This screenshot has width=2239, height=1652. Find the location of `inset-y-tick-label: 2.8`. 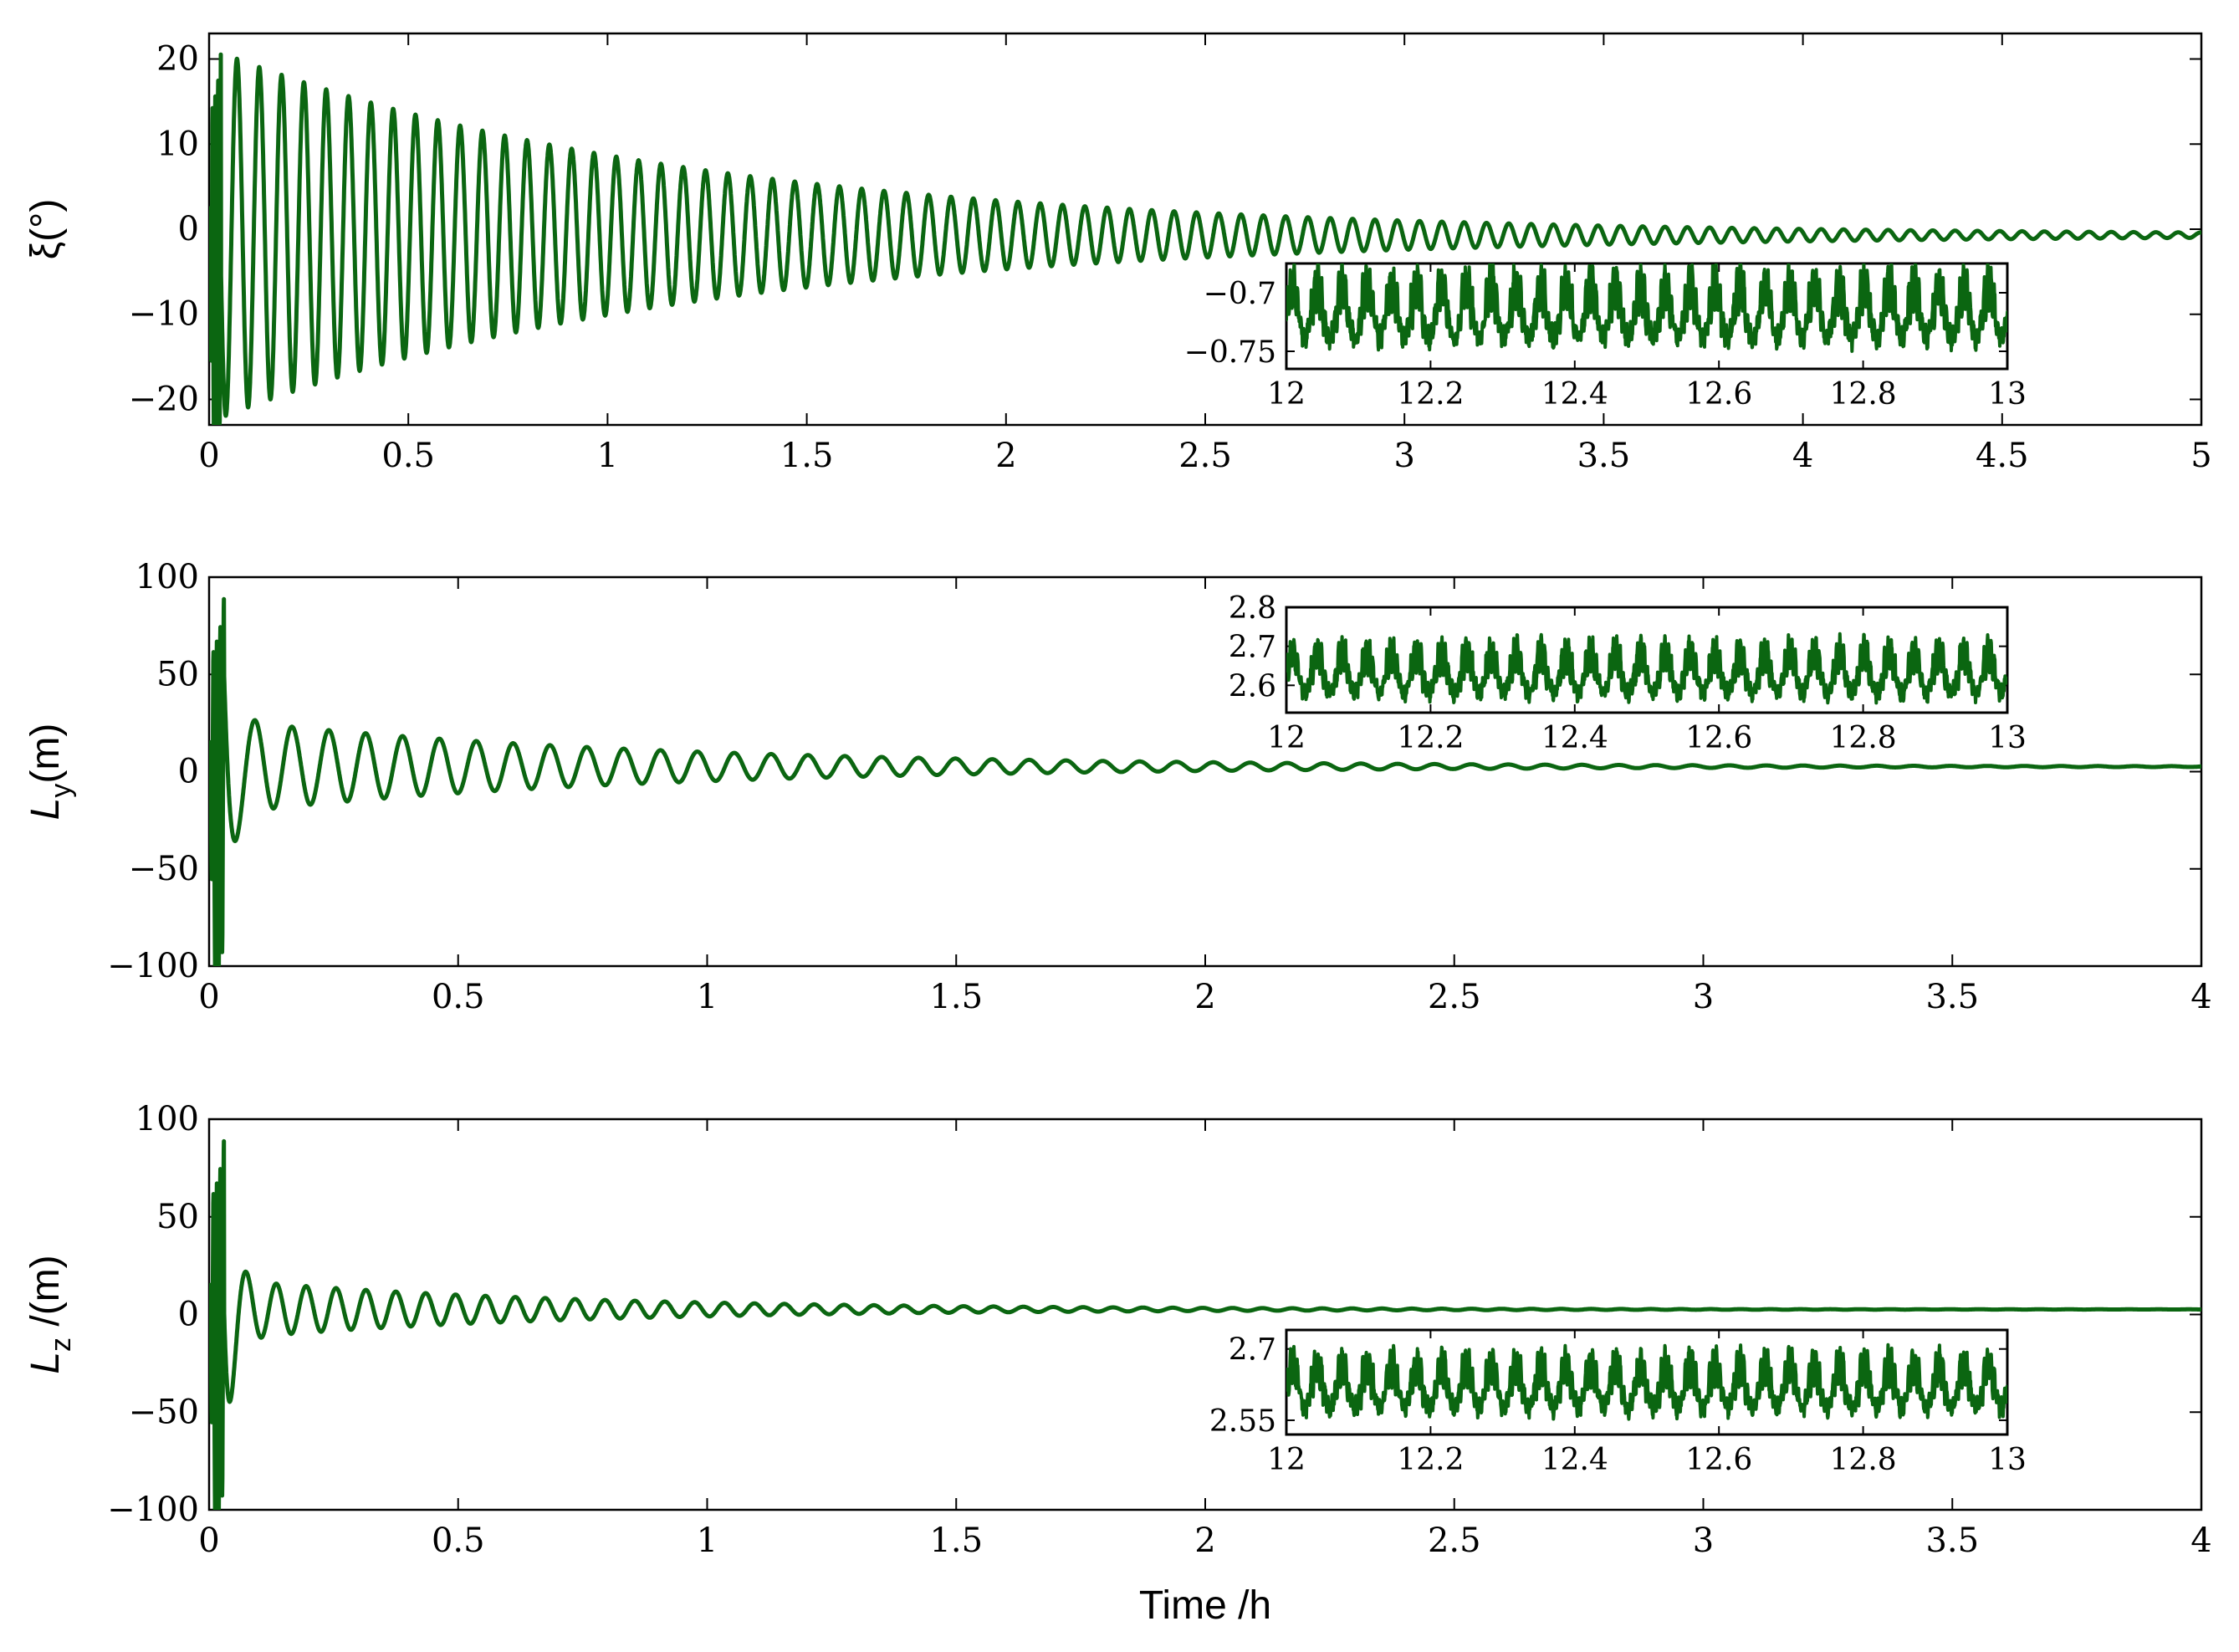

inset-y-tick-label: 2.8 is located at coordinates (1252, 608).